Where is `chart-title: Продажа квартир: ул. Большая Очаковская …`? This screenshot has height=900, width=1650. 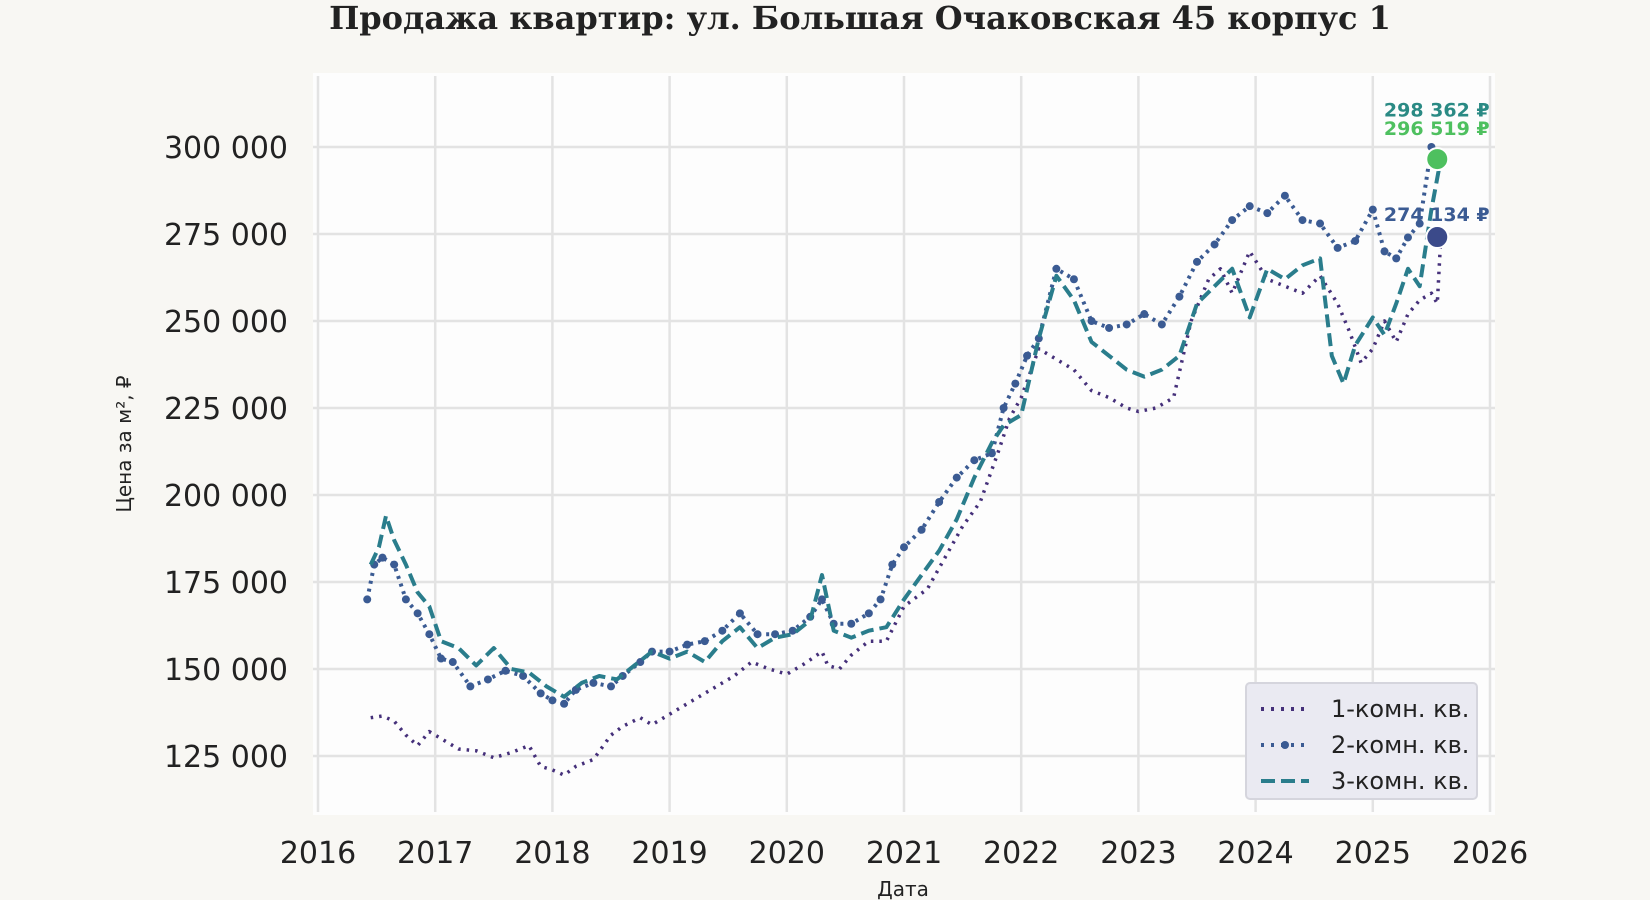
chart-title: Продажа квартир: ул. Большая Очаковская … is located at coordinates (860, 18).